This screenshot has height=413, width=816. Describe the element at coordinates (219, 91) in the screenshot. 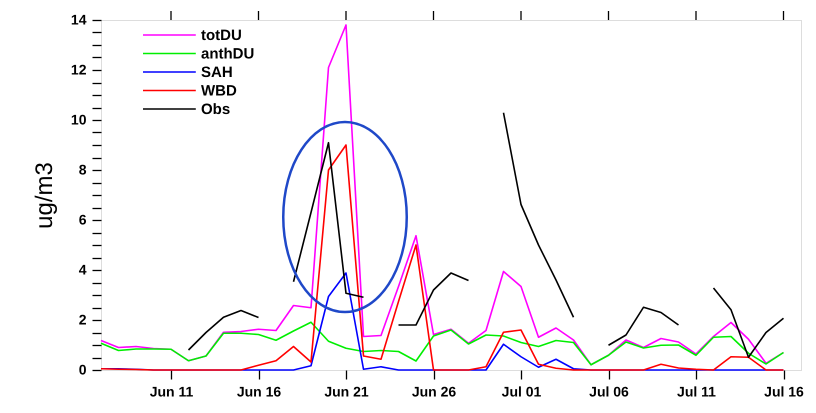

I see `legend-label: WBD` at that location.